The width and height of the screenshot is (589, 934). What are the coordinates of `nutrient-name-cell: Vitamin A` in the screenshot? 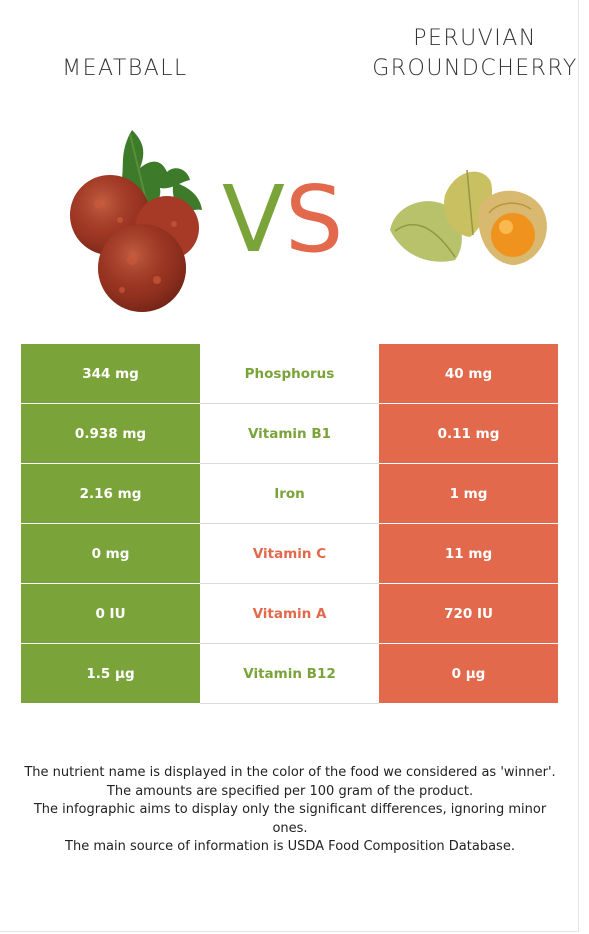 It's located at (289, 613).